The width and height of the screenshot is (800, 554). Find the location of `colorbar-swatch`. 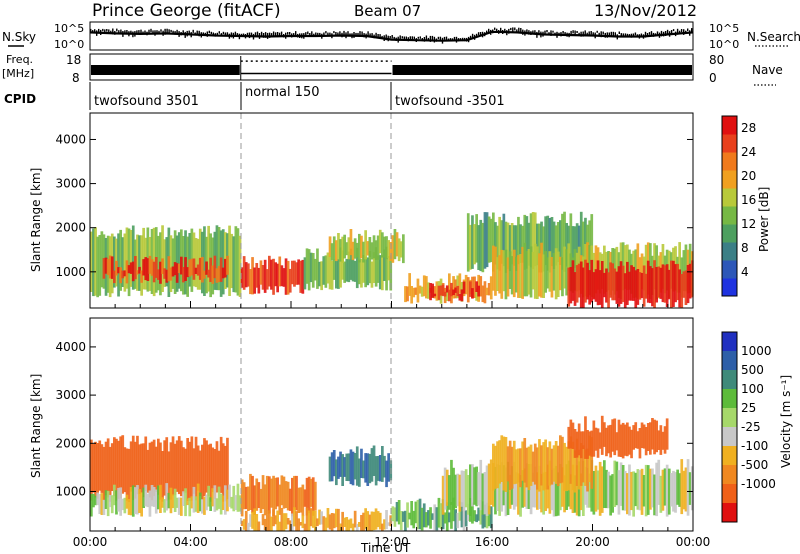

colorbar-swatch is located at coordinates (729, 437).